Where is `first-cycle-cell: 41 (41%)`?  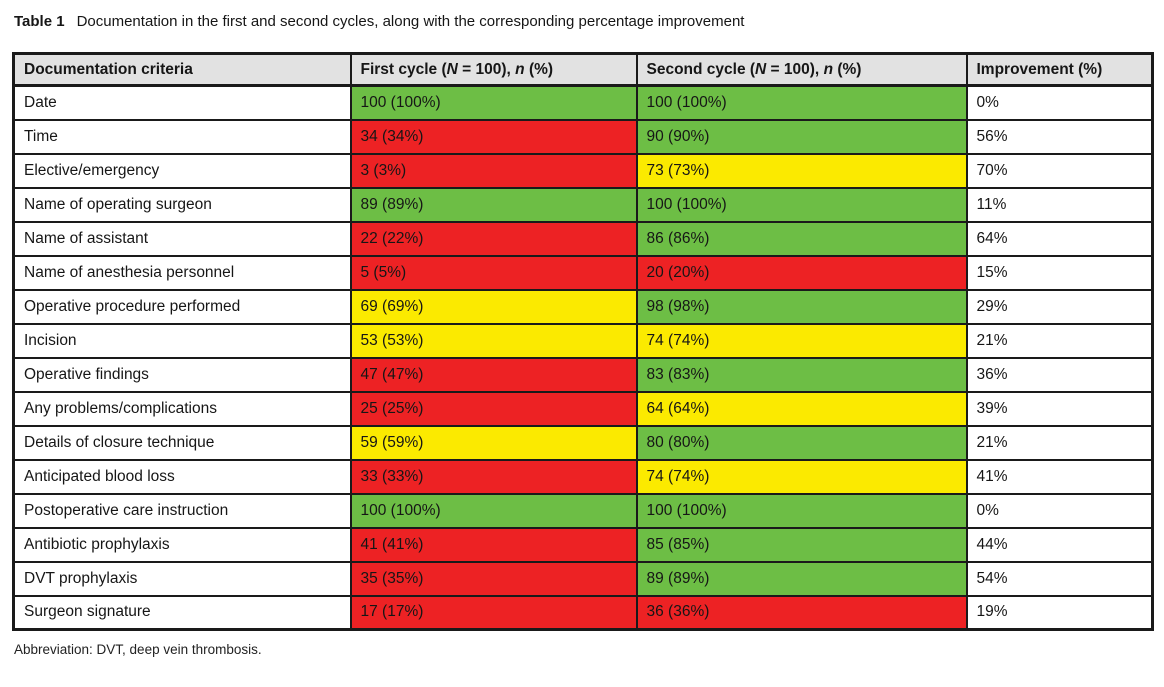
first-cycle-cell: 41 (41%) is located at coordinates (493, 544).